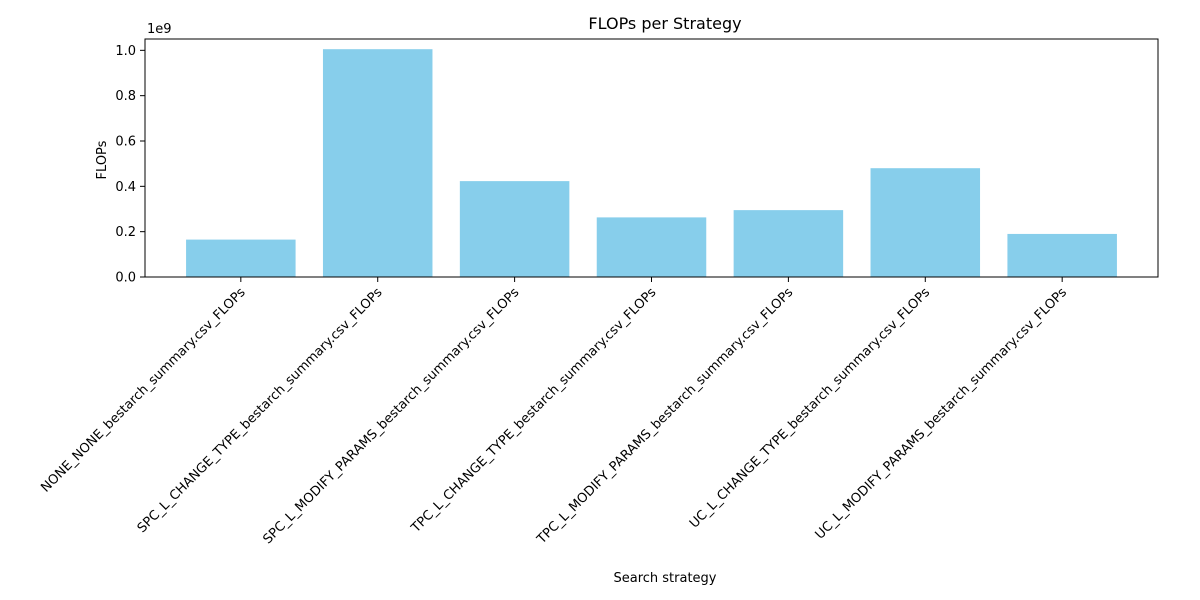 Image resolution: width=1200 pixels, height=600 pixels. What do you see at coordinates (130, 165) in the screenshot?
I see `y-axis-ticks: 0.0 0.2 0.4 0.6 0.8 1.0` at bounding box center [130, 165].